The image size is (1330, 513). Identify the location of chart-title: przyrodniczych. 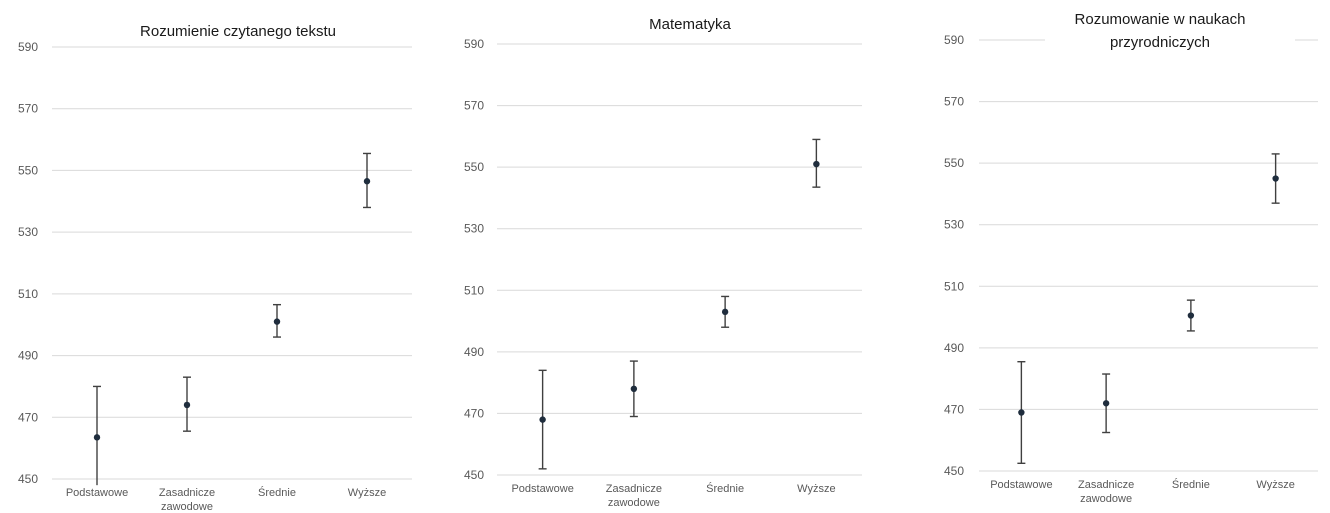
(1160, 42).